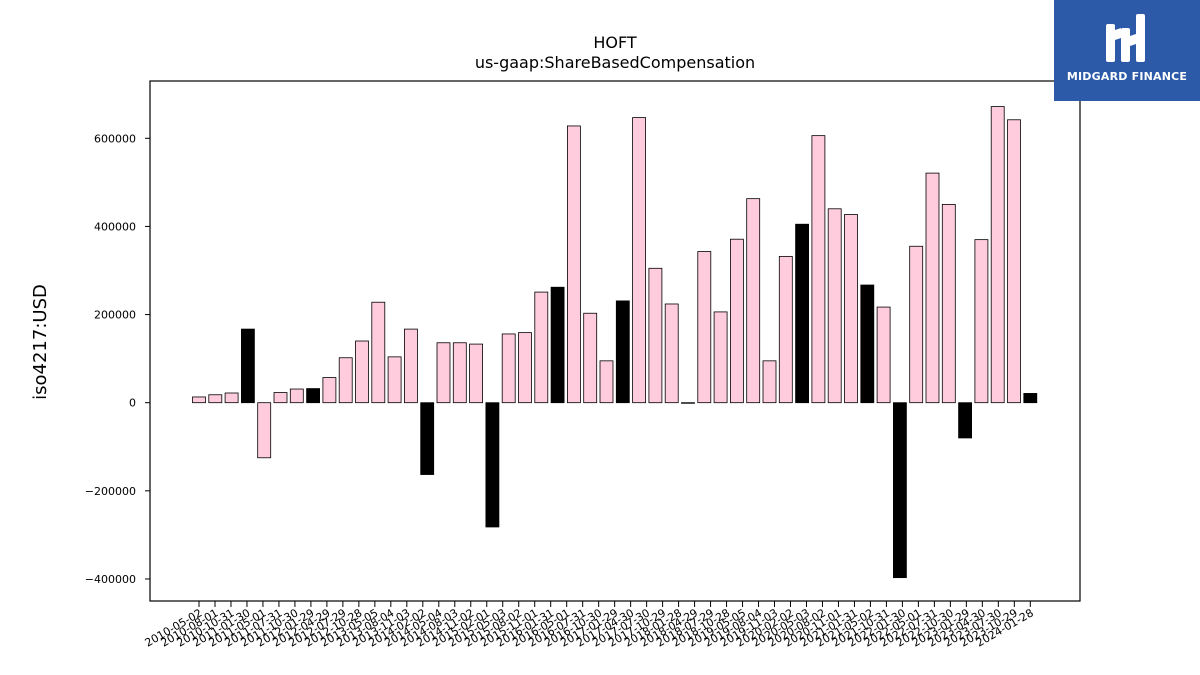 Image resolution: width=1200 pixels, height=675 pixels. Describe the element at coordinates (115, 315) in the screenshot. I see `y-tick-label: 200000` at that location.